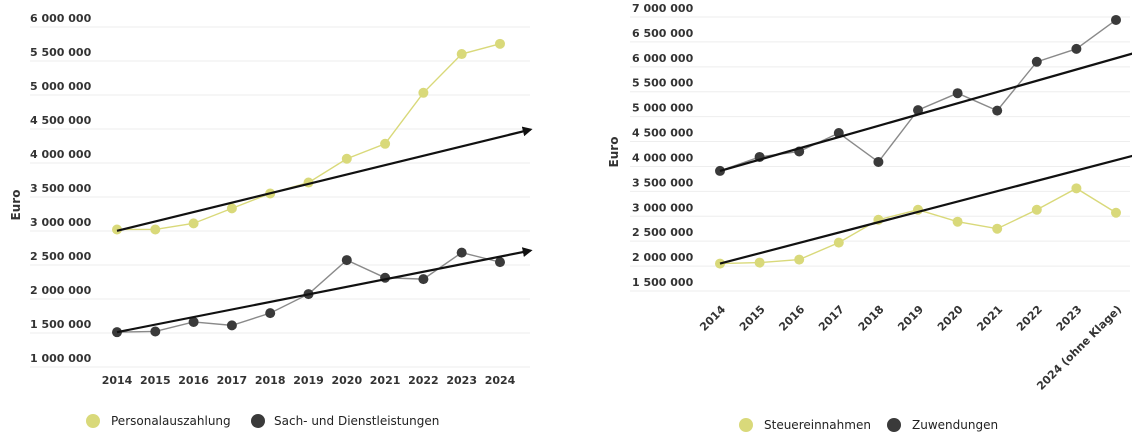  I want to click on y-tick-label: 1 000 000, so click(61, 358).